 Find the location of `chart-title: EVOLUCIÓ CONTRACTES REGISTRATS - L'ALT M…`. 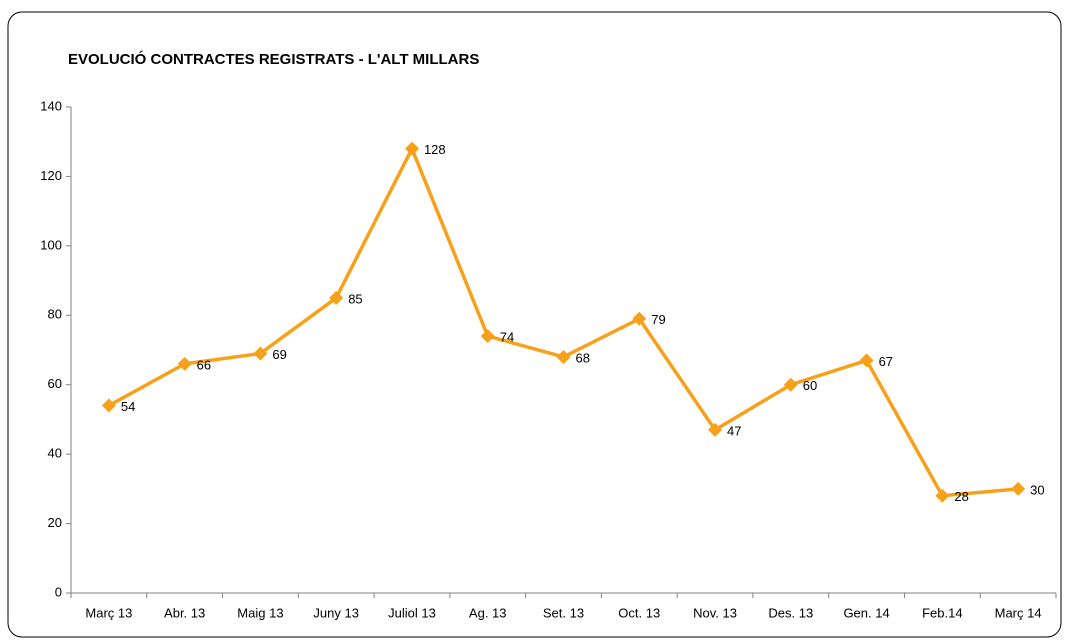

chart-title: EVOLUCIÓ CONTRACTES REGISTRATS - L'ALT M… is located at coordinates (273, 59).